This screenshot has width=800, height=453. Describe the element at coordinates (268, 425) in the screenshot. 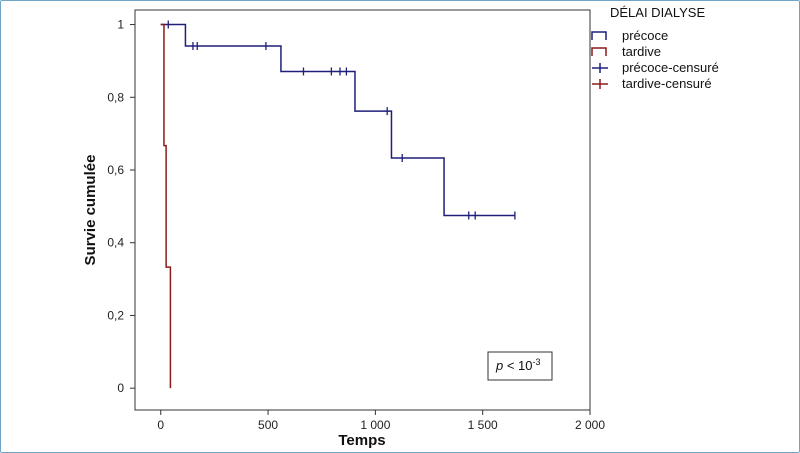

I see `x-tick-label: 500` at that location.